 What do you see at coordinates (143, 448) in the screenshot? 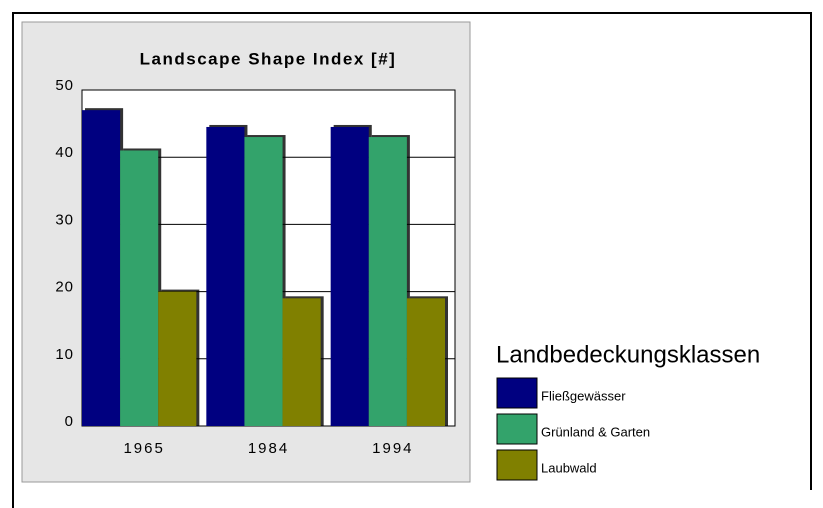
I see `x-tick-label: 1965` at bounding box center [143, 448].